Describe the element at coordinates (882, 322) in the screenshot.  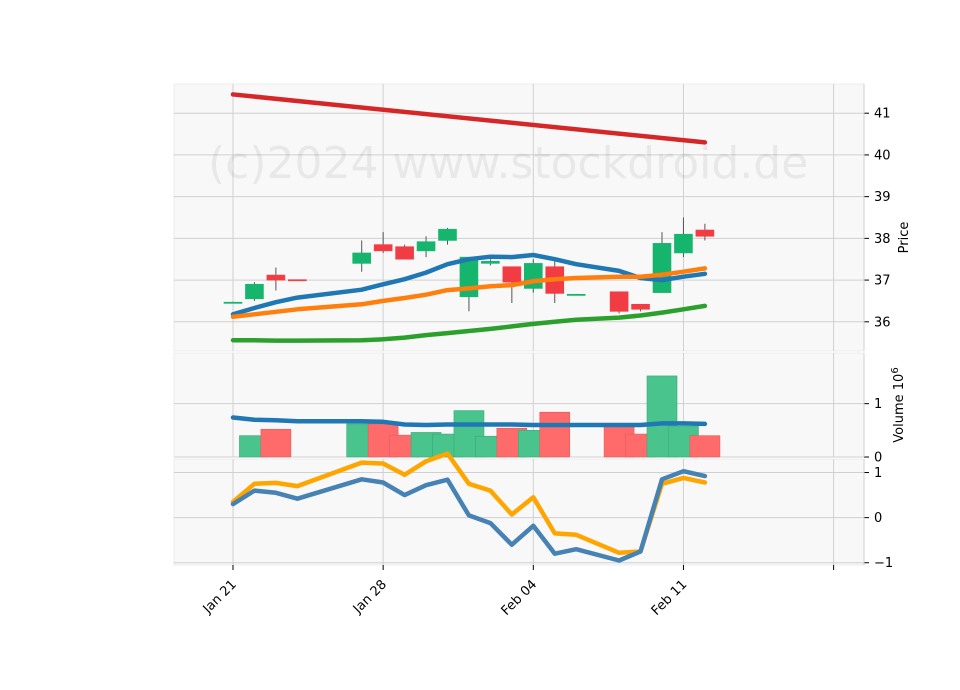
I see `y-tick-label: 36` at that location.